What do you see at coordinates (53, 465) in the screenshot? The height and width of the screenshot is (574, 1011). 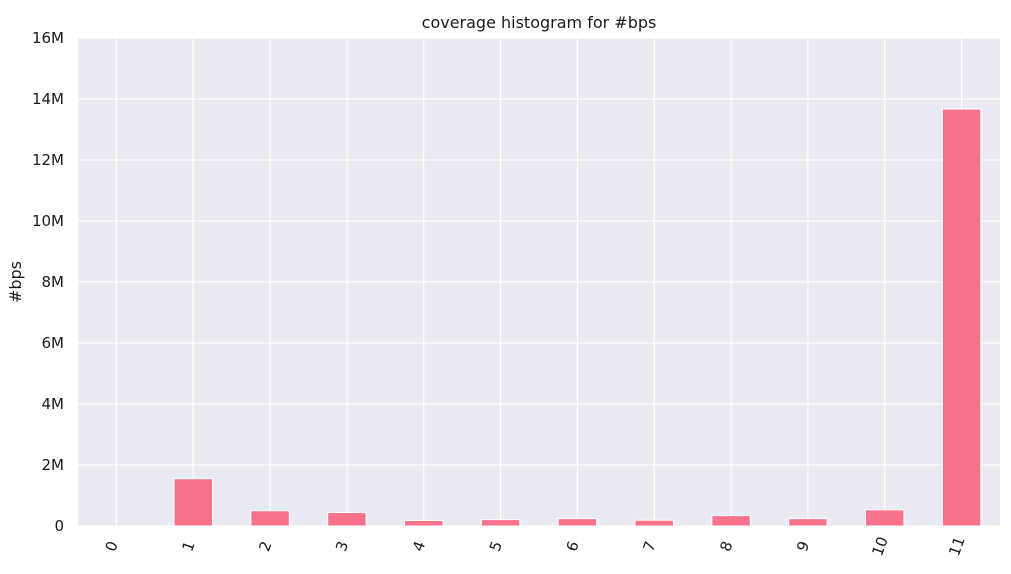 I see `y-tick-label: 2M` at bounding box center [53, 465].